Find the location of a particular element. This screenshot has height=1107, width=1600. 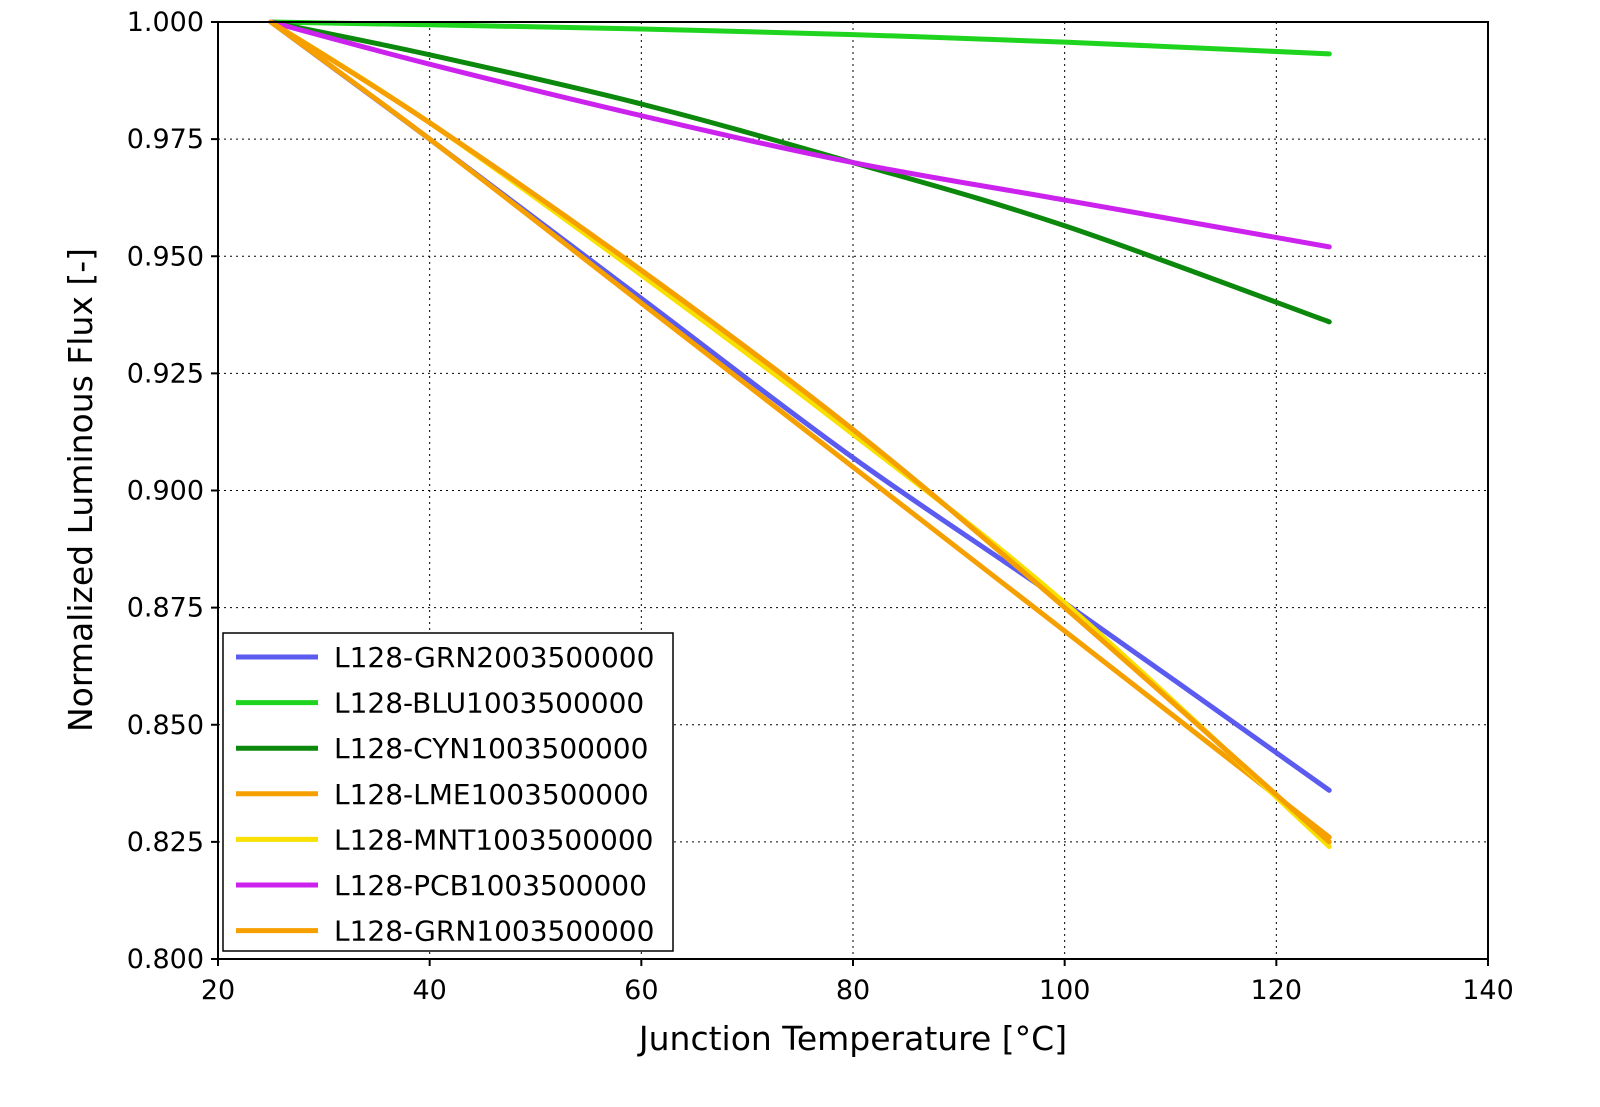

legend-label: L128-PCB1003500000 is located at coordinates (490, 885).